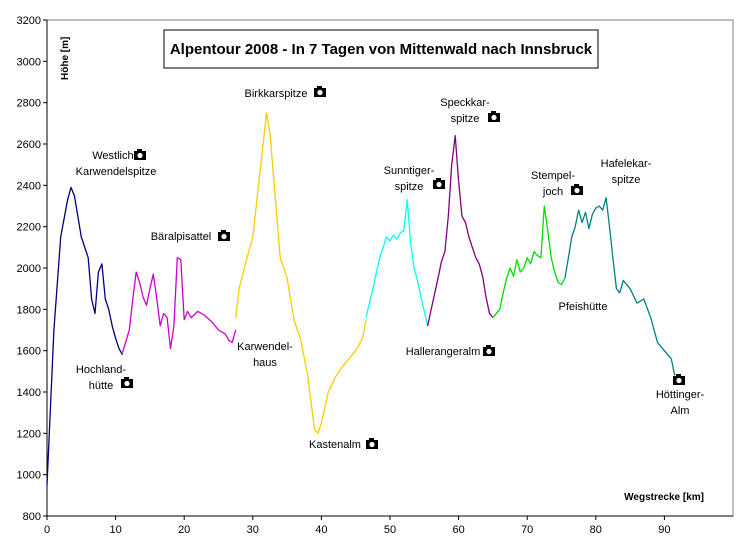 Image resolution: width=742 pixels, height=552 pixels. Describe the element at coordinates (29, 21) in the screenshot. I see `y-tick-label: 3200` at that location.